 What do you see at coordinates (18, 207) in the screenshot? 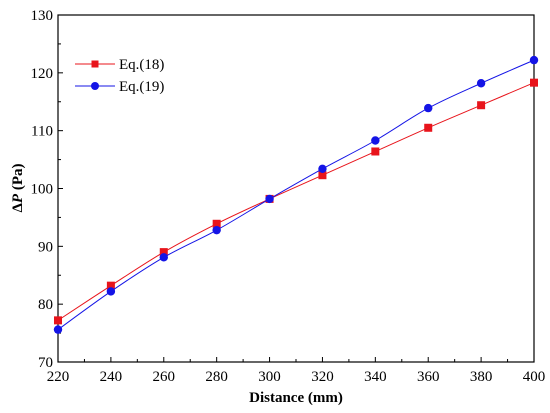
I see `y-axis-label-delta: Δ` at bounding box center [18, 207].